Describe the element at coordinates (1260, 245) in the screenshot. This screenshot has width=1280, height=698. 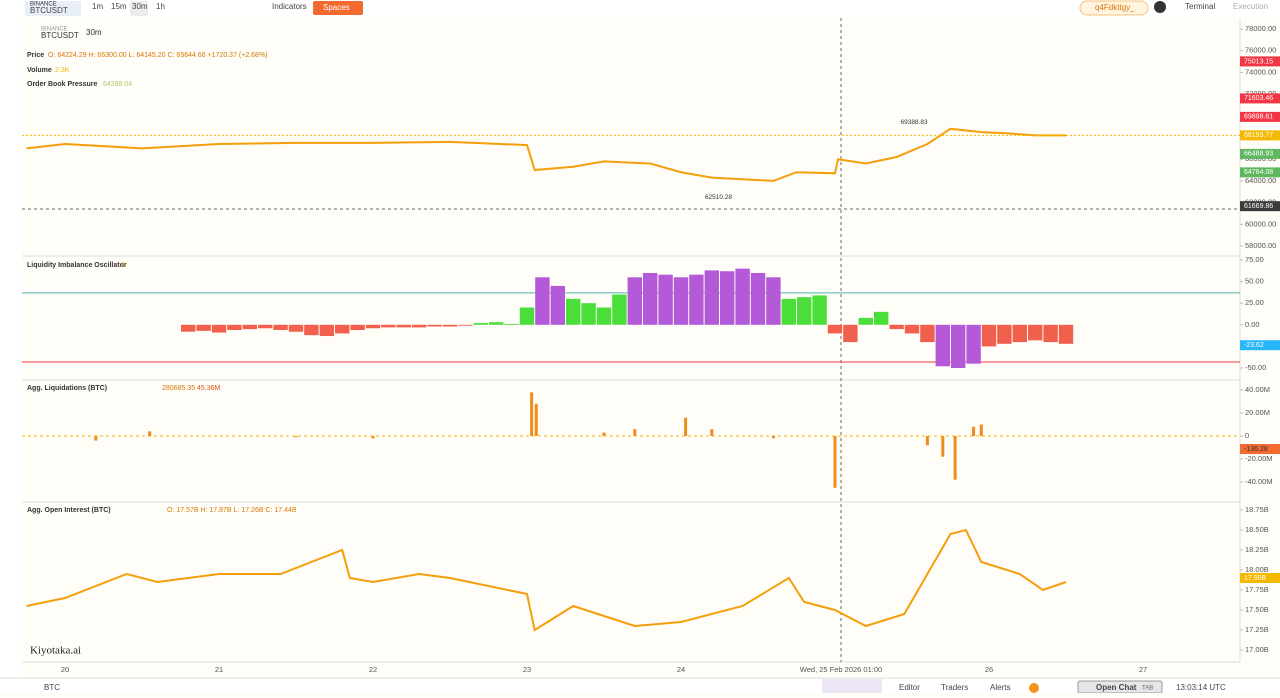
I see `y-tick-label: 58000.00` at that location.